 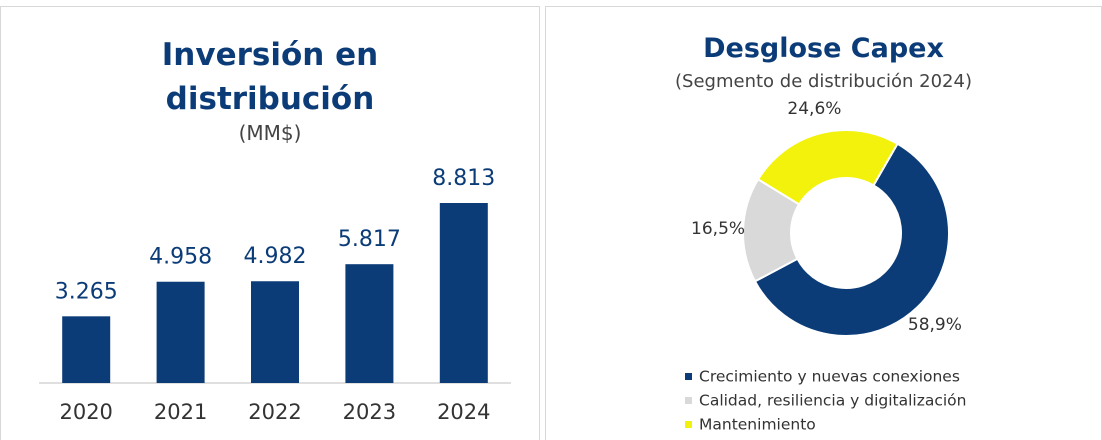 I want to click on chart-title: Inversión en distribución, so click(x=270, y=77).